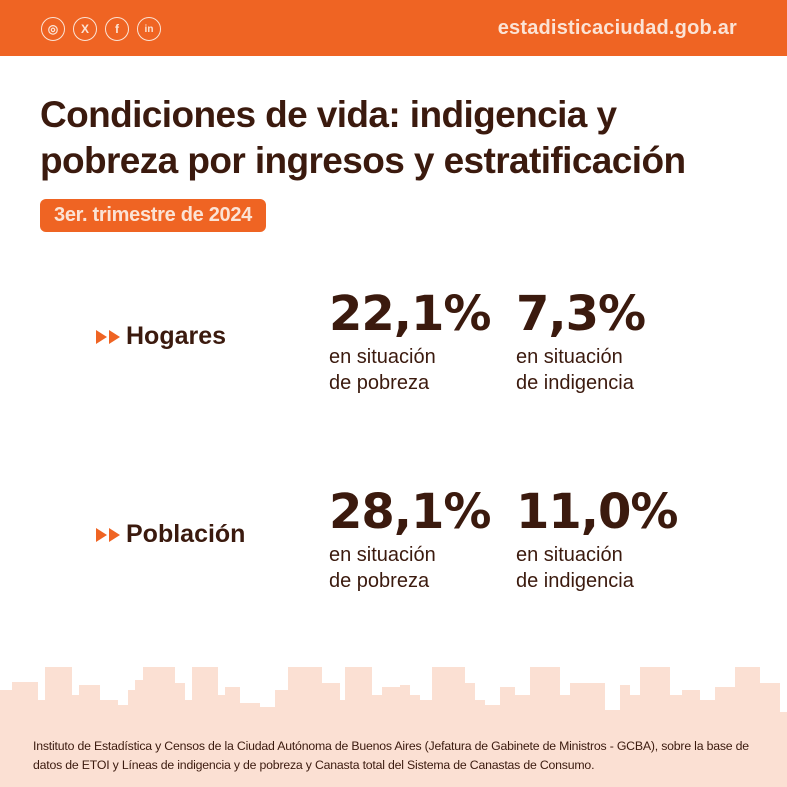 Image resolution: width=787 pixels, height=787 pixels. I want to click on stat-value: 11,0%, so click(597, 512).